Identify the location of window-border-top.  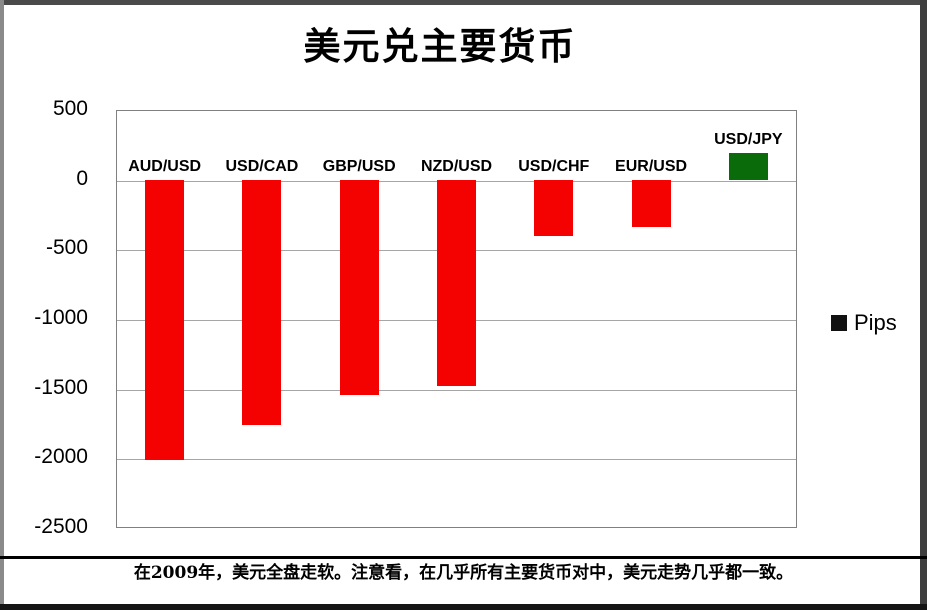
(463, 2).